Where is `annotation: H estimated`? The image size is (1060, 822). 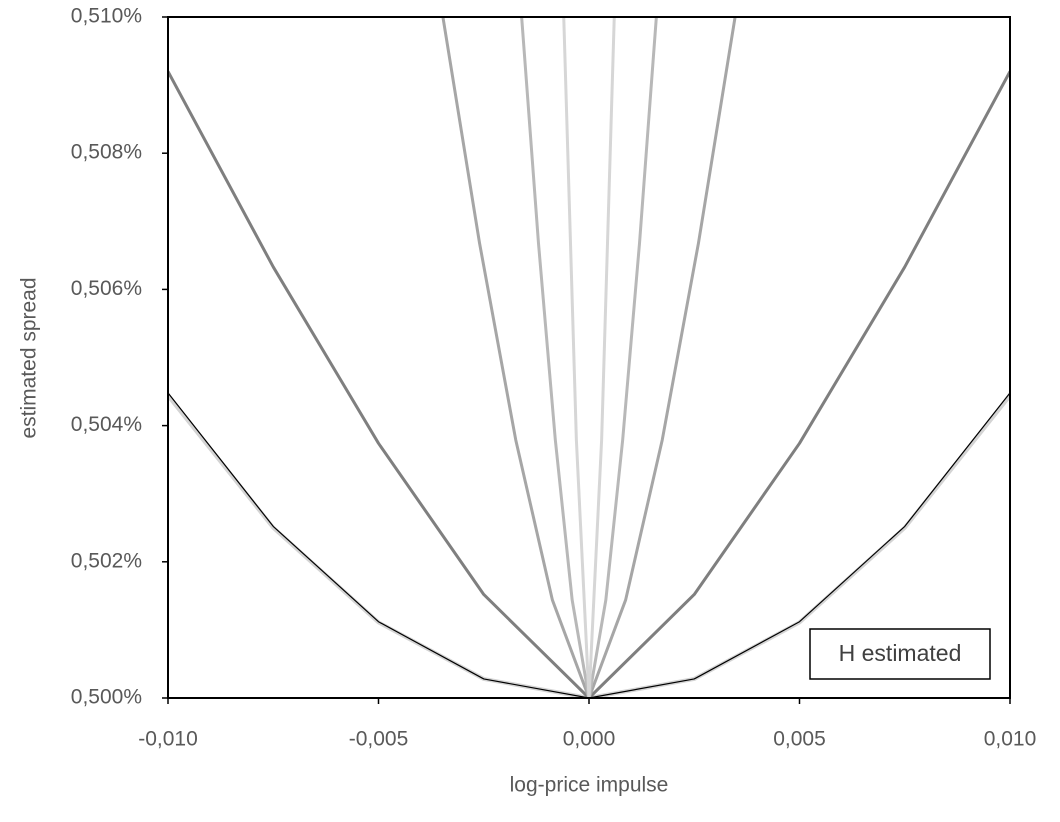
annotation: H estimated is located at coordinates (900, 653).